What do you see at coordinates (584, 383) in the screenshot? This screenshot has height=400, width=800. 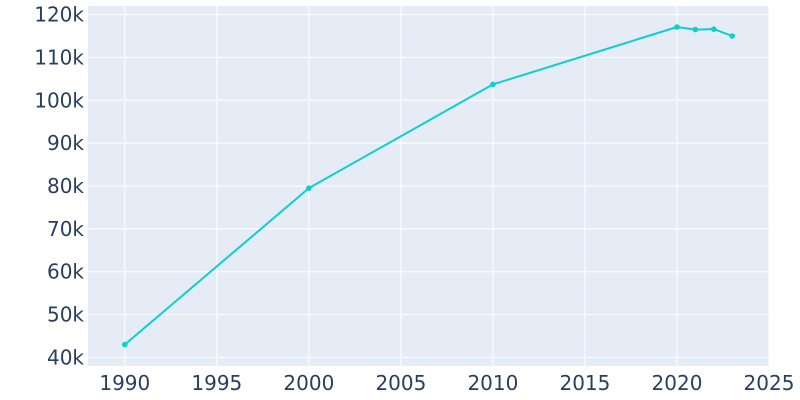 I see `x-tick-label: 2015` at bounding box center [584, 383].